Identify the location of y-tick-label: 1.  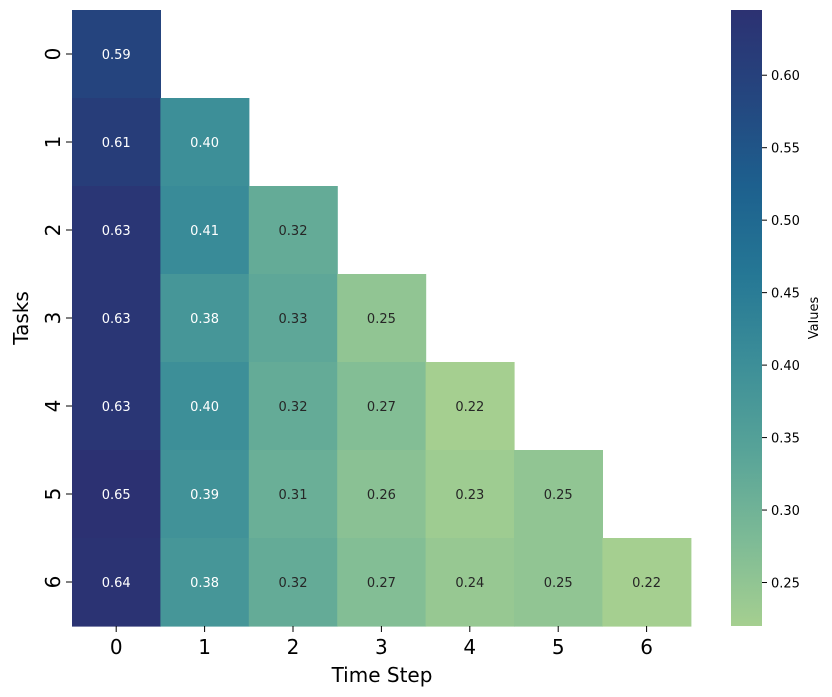
(53, 142).